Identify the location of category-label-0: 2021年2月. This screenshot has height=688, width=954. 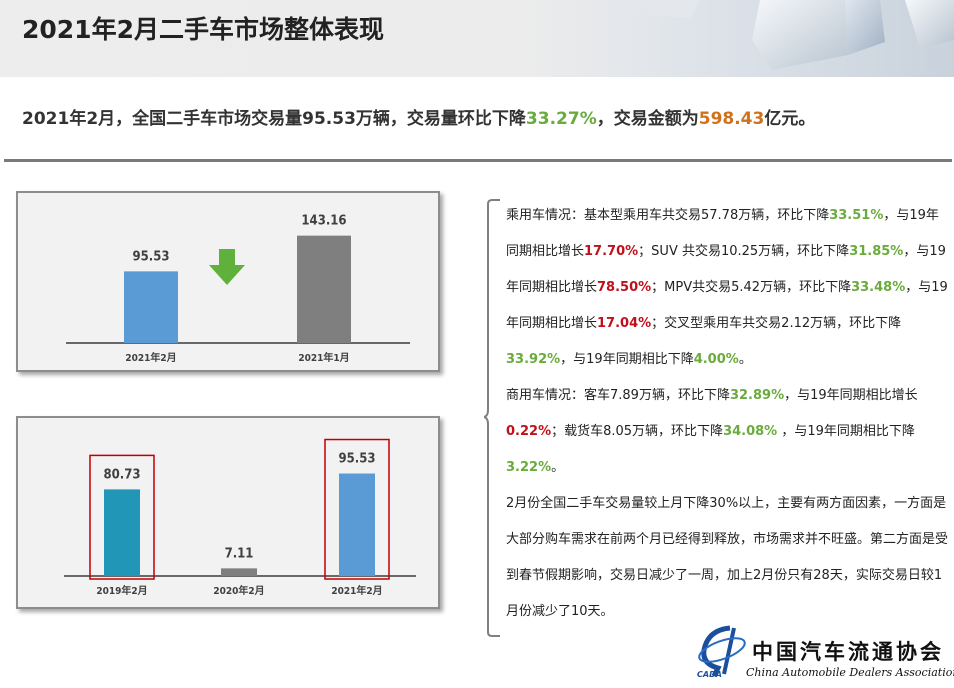
(150, 357).